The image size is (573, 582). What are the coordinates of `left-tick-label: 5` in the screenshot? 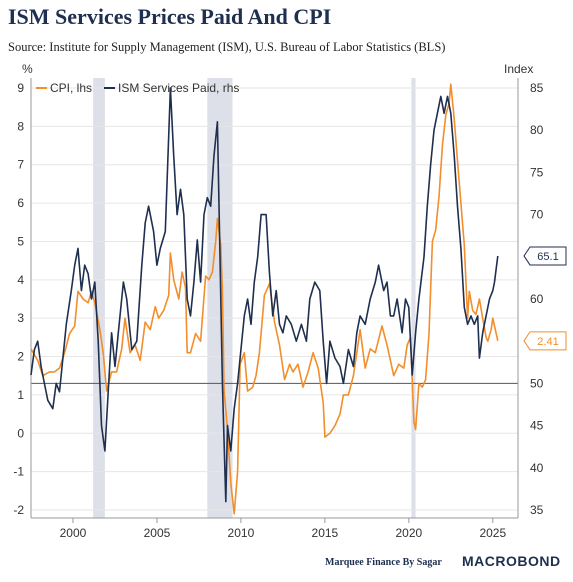 It's located at (20, 241).